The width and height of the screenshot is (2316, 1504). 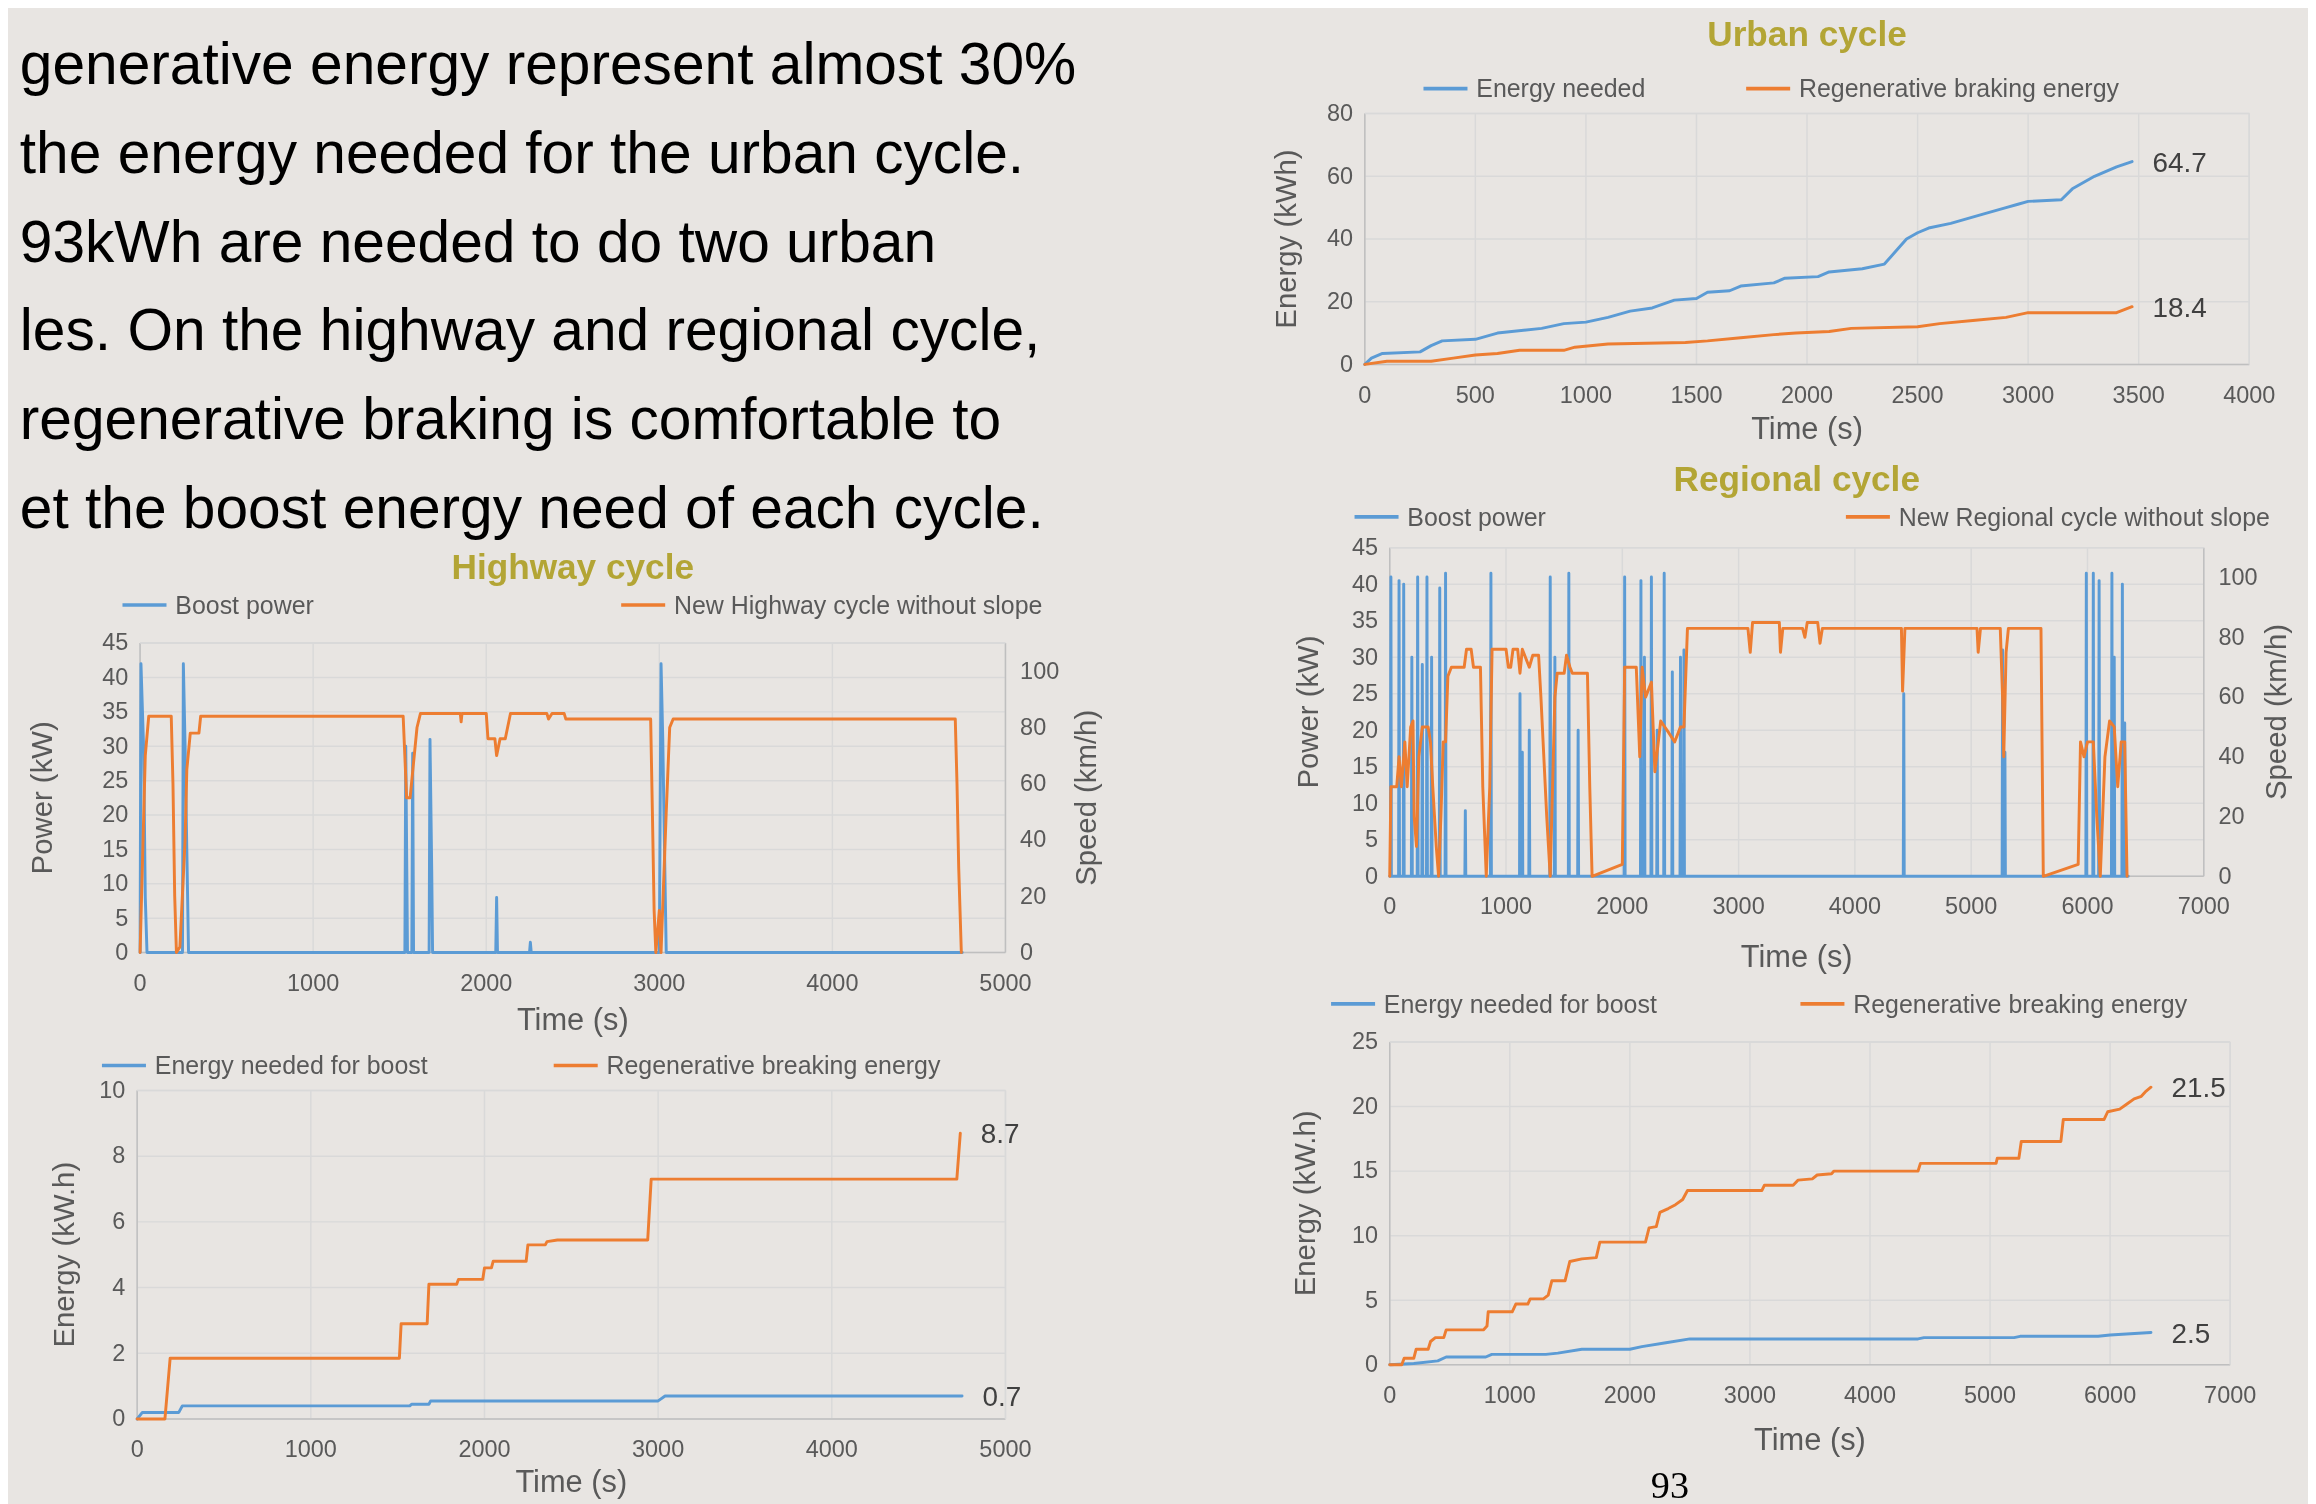 I want to click on y2-tick-label: 0, so click(x=2225, y=875).